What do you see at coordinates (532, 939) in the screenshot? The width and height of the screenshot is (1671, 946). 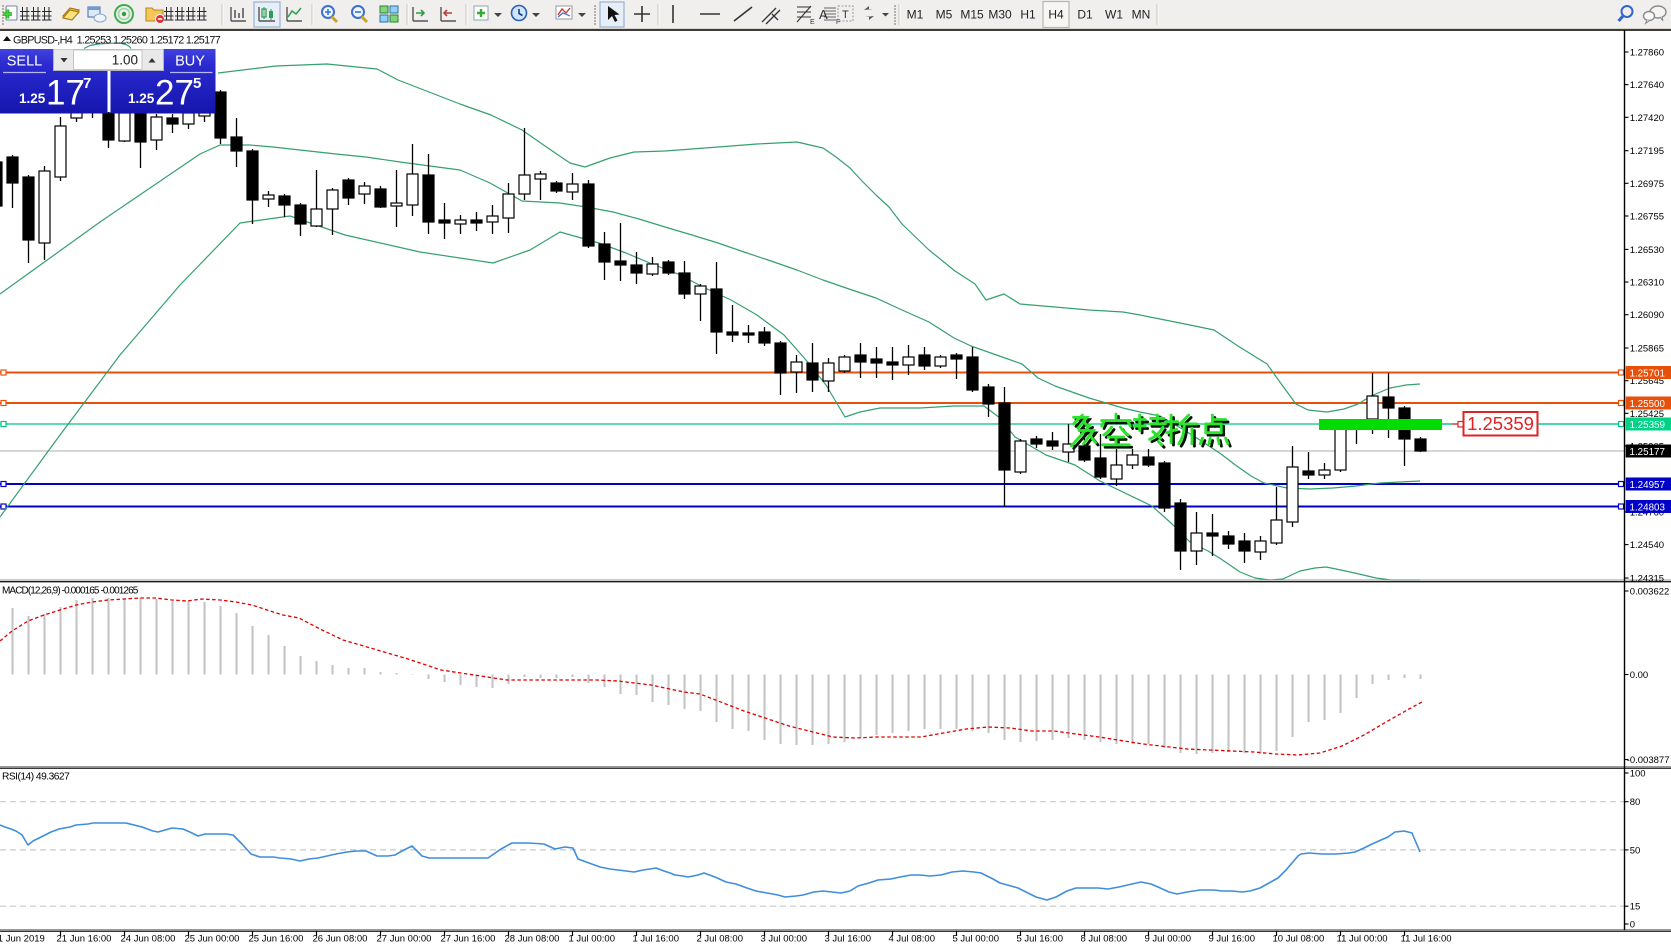 I see `svg-text: 28 Jun 08:00` at bounding box center [532, 939].